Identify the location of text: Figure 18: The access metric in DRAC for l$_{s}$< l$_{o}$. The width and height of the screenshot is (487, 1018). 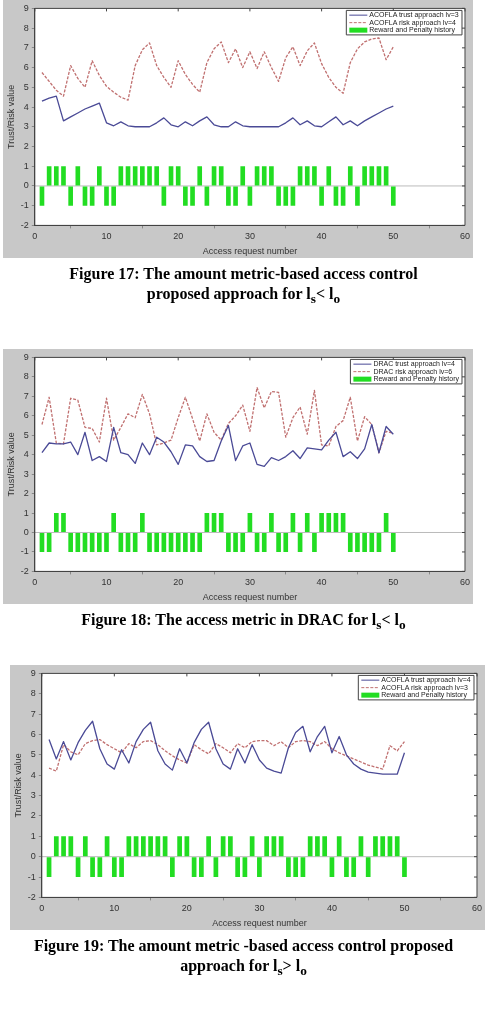
(243, 622).